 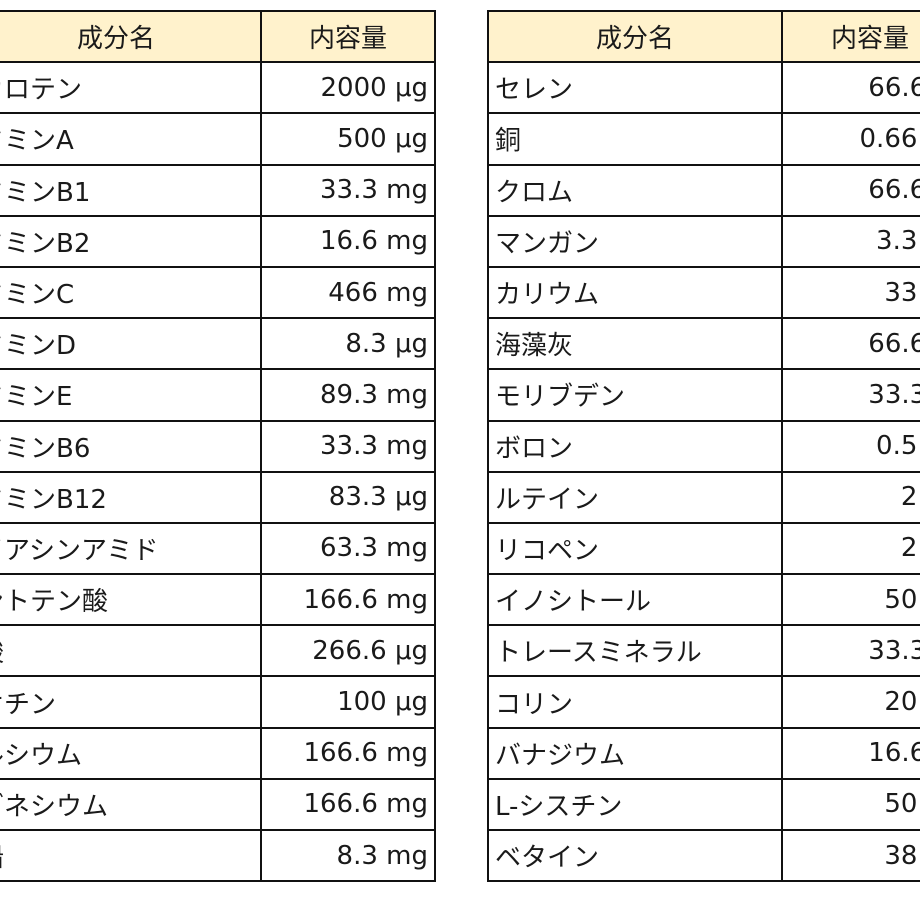 What do you see at coordinates (218, 497) in the screenshot?
I see `table-row: タミンB1283.3 μg` at bounding box center [218, 497].